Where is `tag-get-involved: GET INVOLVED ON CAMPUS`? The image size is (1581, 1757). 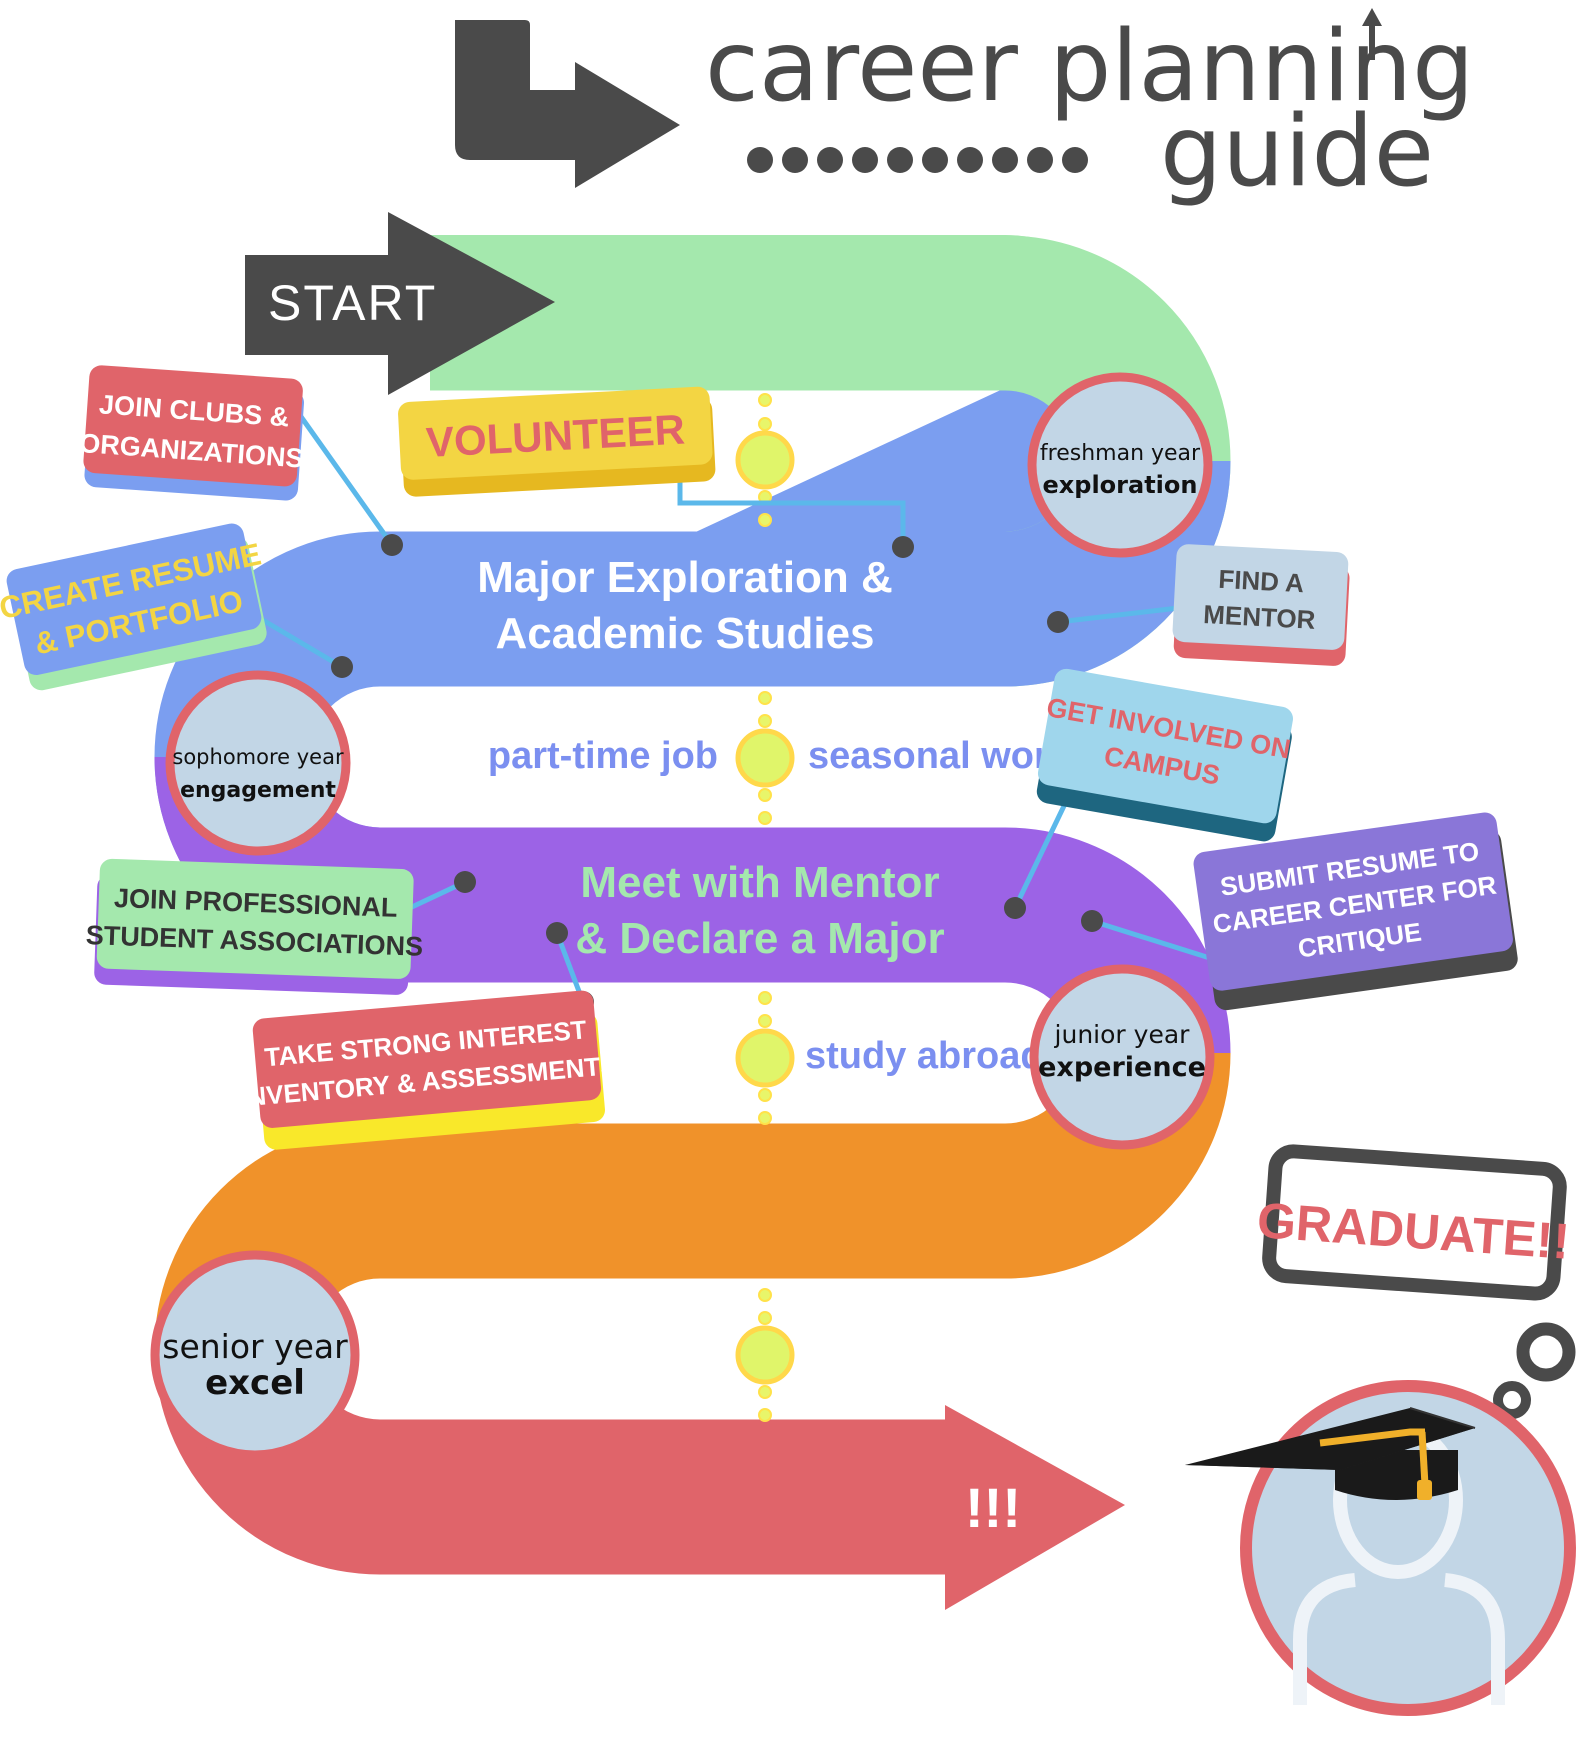 tag-get-involved: GET INVOLVED ON CAMPUS is located at coordinates (1164, 755).